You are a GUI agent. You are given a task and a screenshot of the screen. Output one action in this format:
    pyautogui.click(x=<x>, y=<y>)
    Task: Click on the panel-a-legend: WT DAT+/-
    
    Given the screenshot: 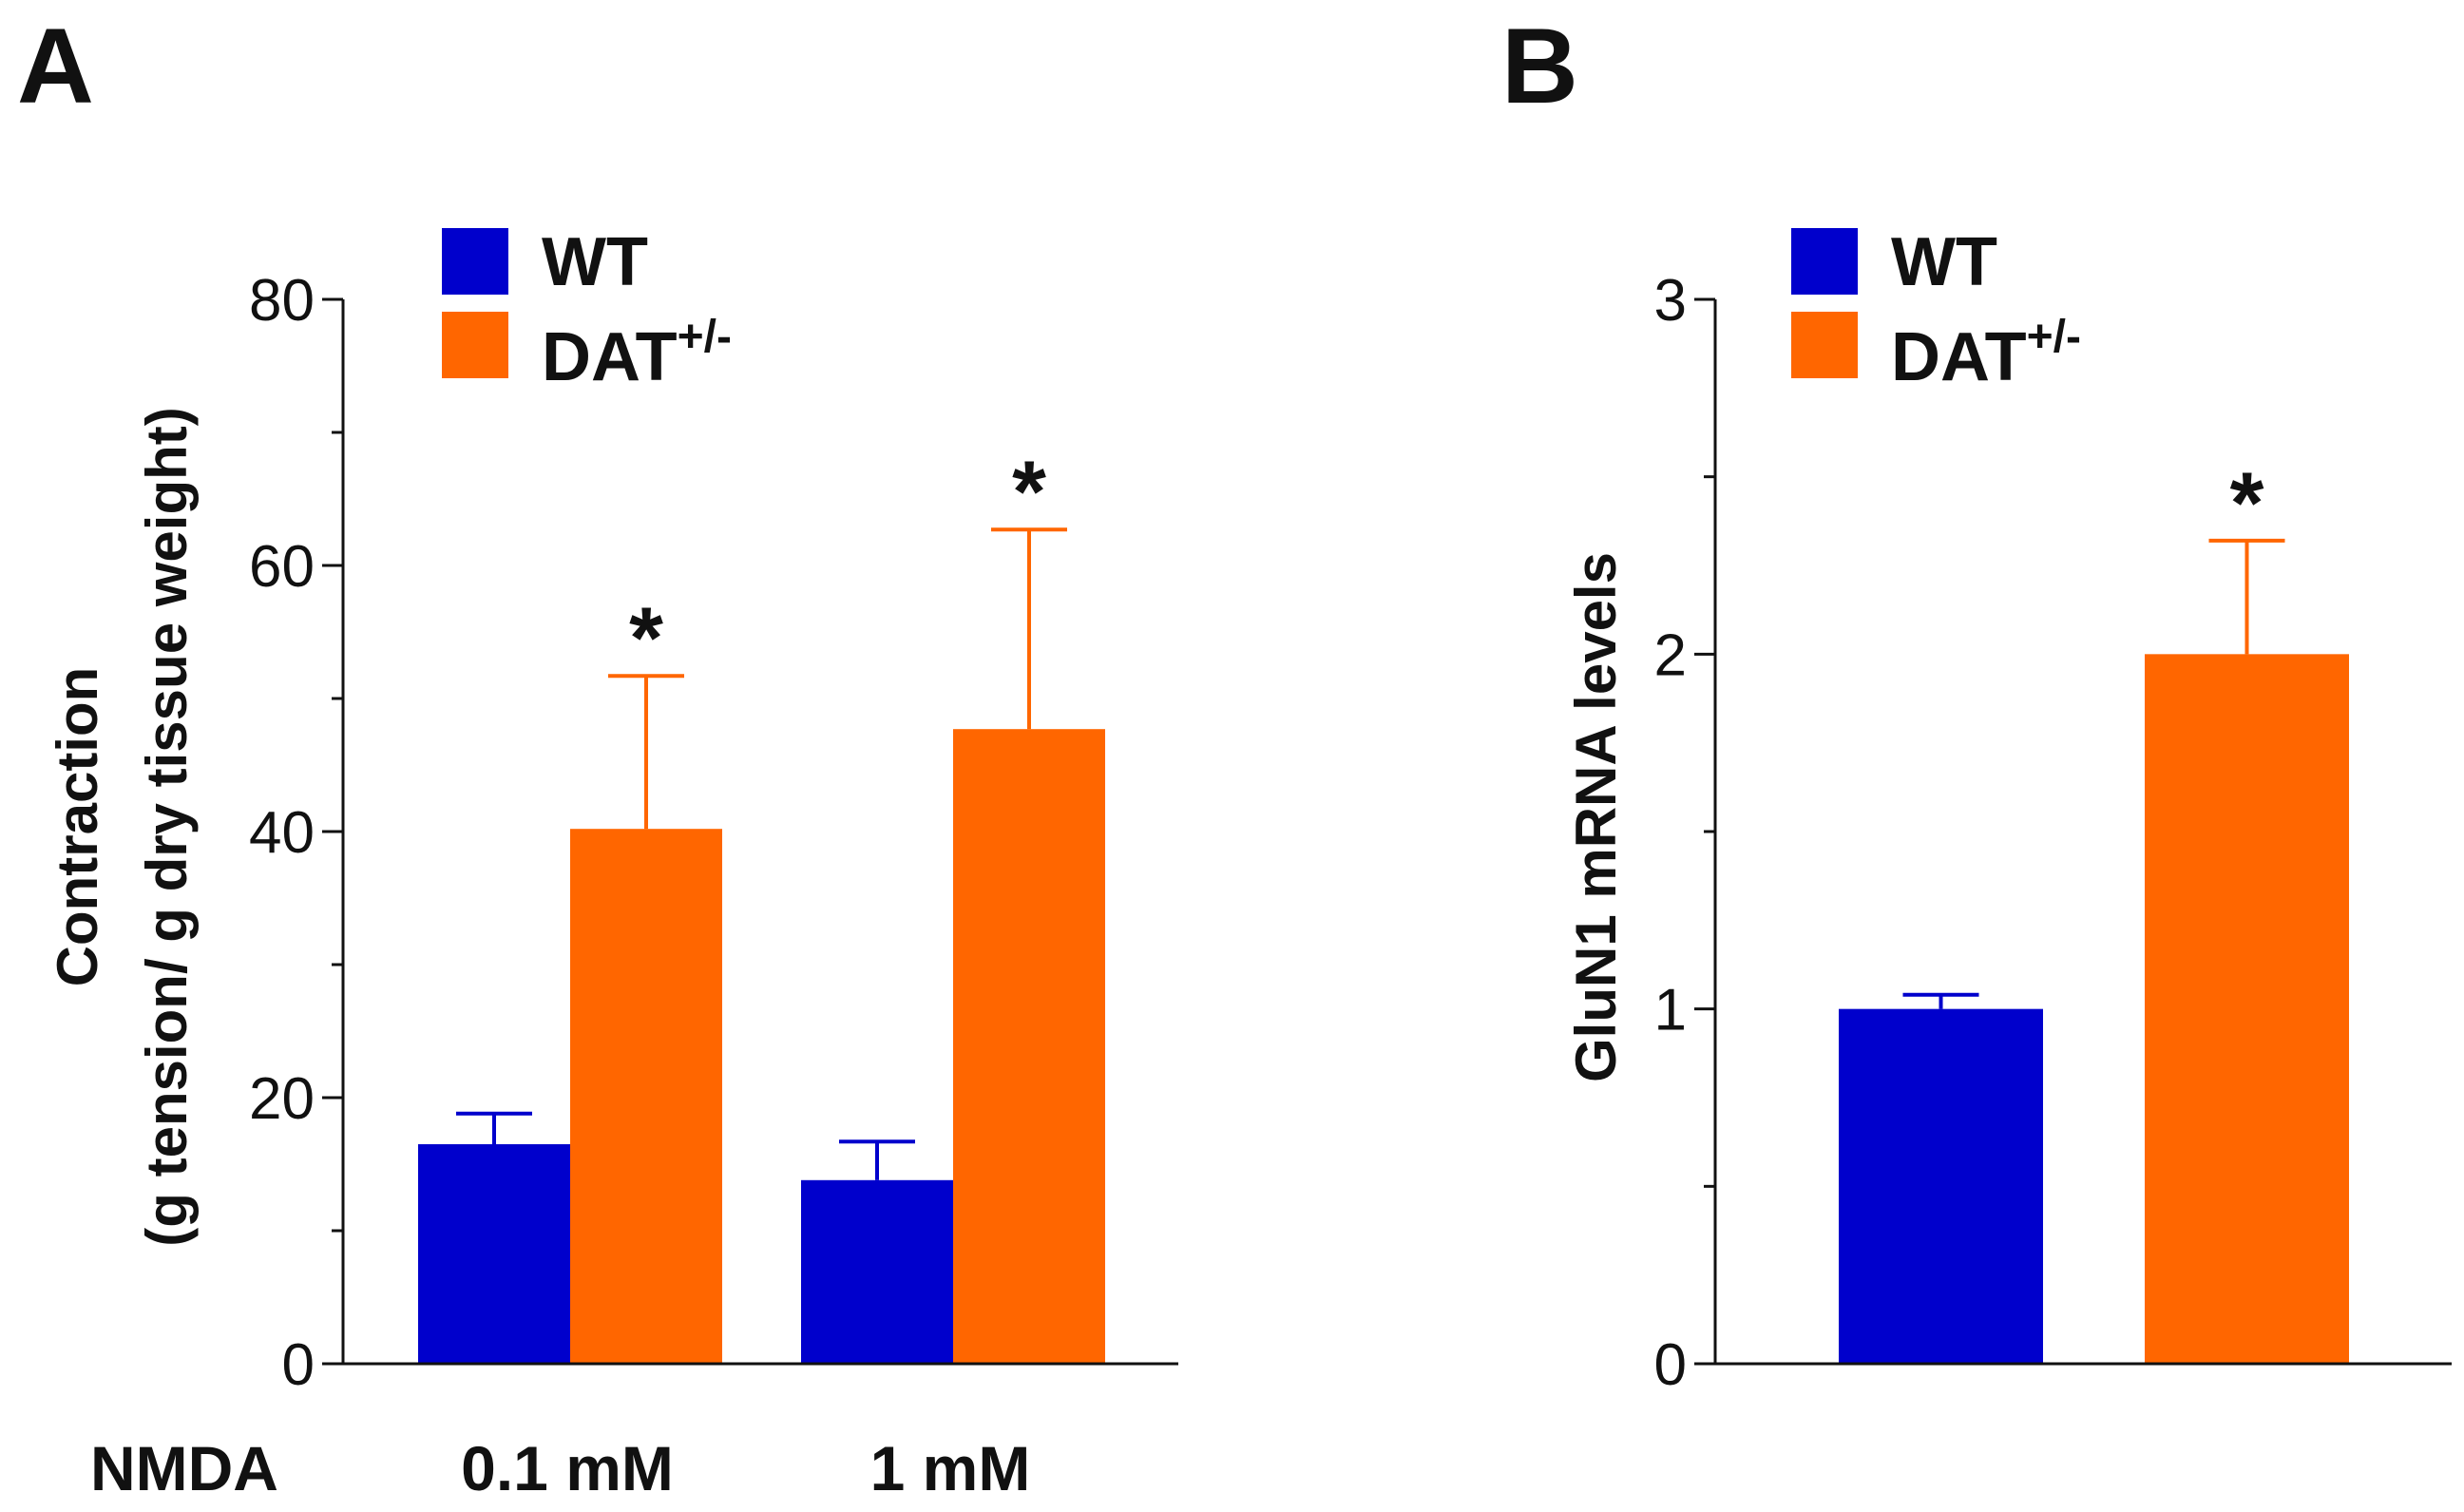 What is the action you would take?
    pyautogui.click(x=587, y=309)
    